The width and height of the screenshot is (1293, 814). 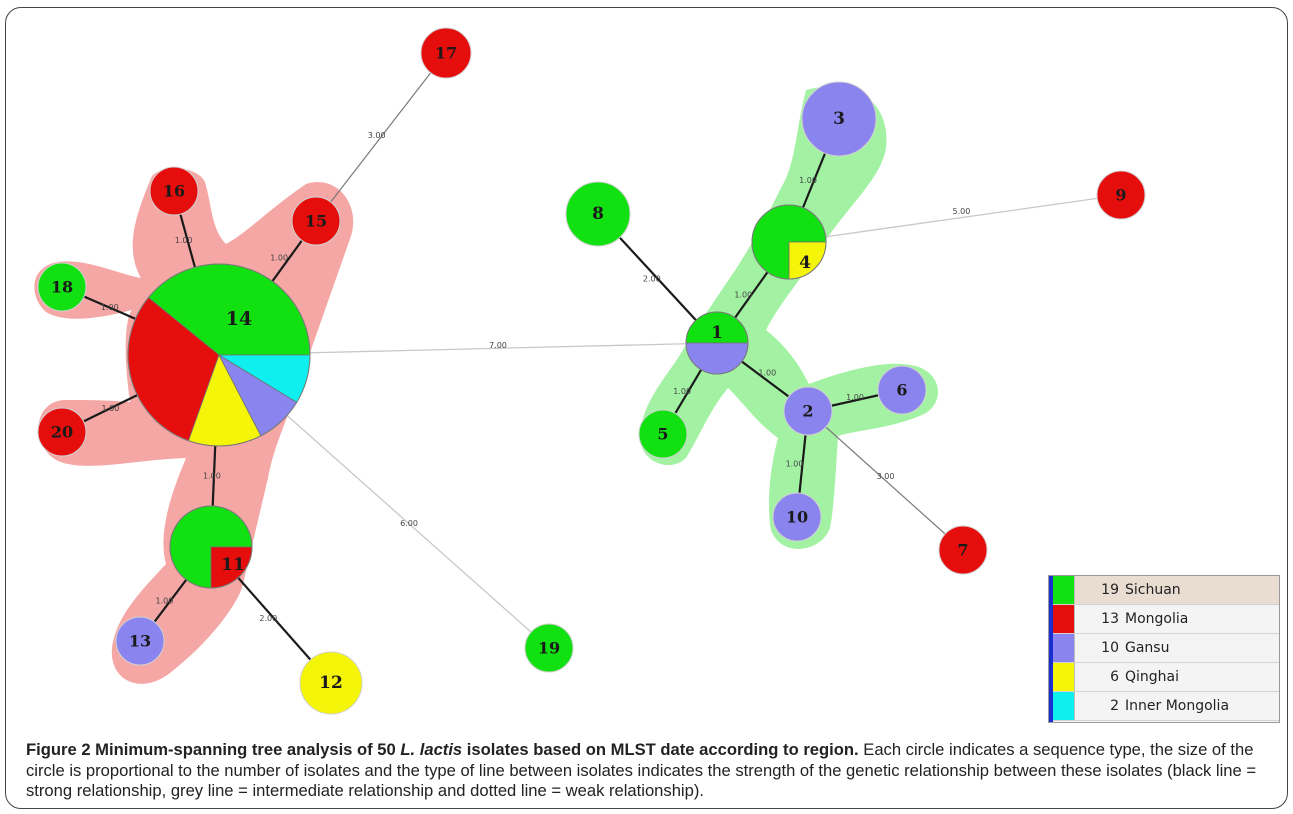 I want to click on node-1: 1, so click(x=717, y=343).